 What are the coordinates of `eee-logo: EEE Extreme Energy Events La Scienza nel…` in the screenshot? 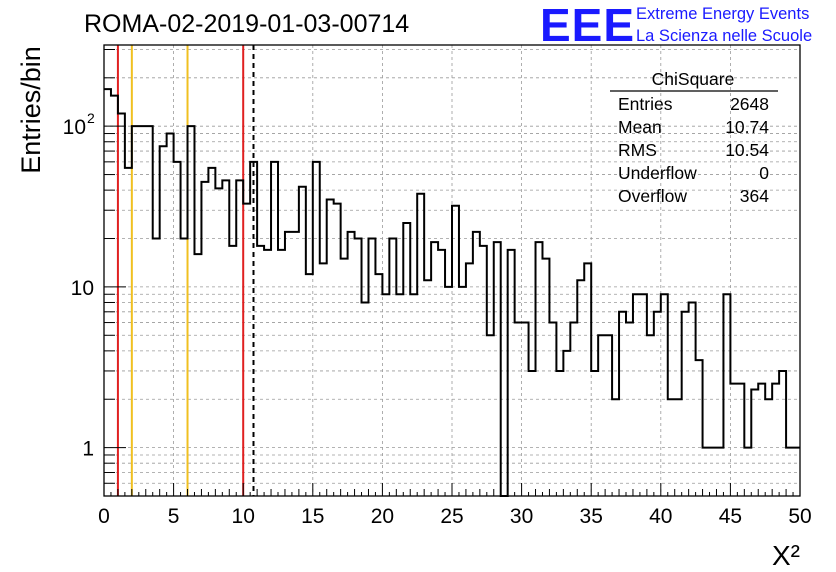 It's located at (676, 25).